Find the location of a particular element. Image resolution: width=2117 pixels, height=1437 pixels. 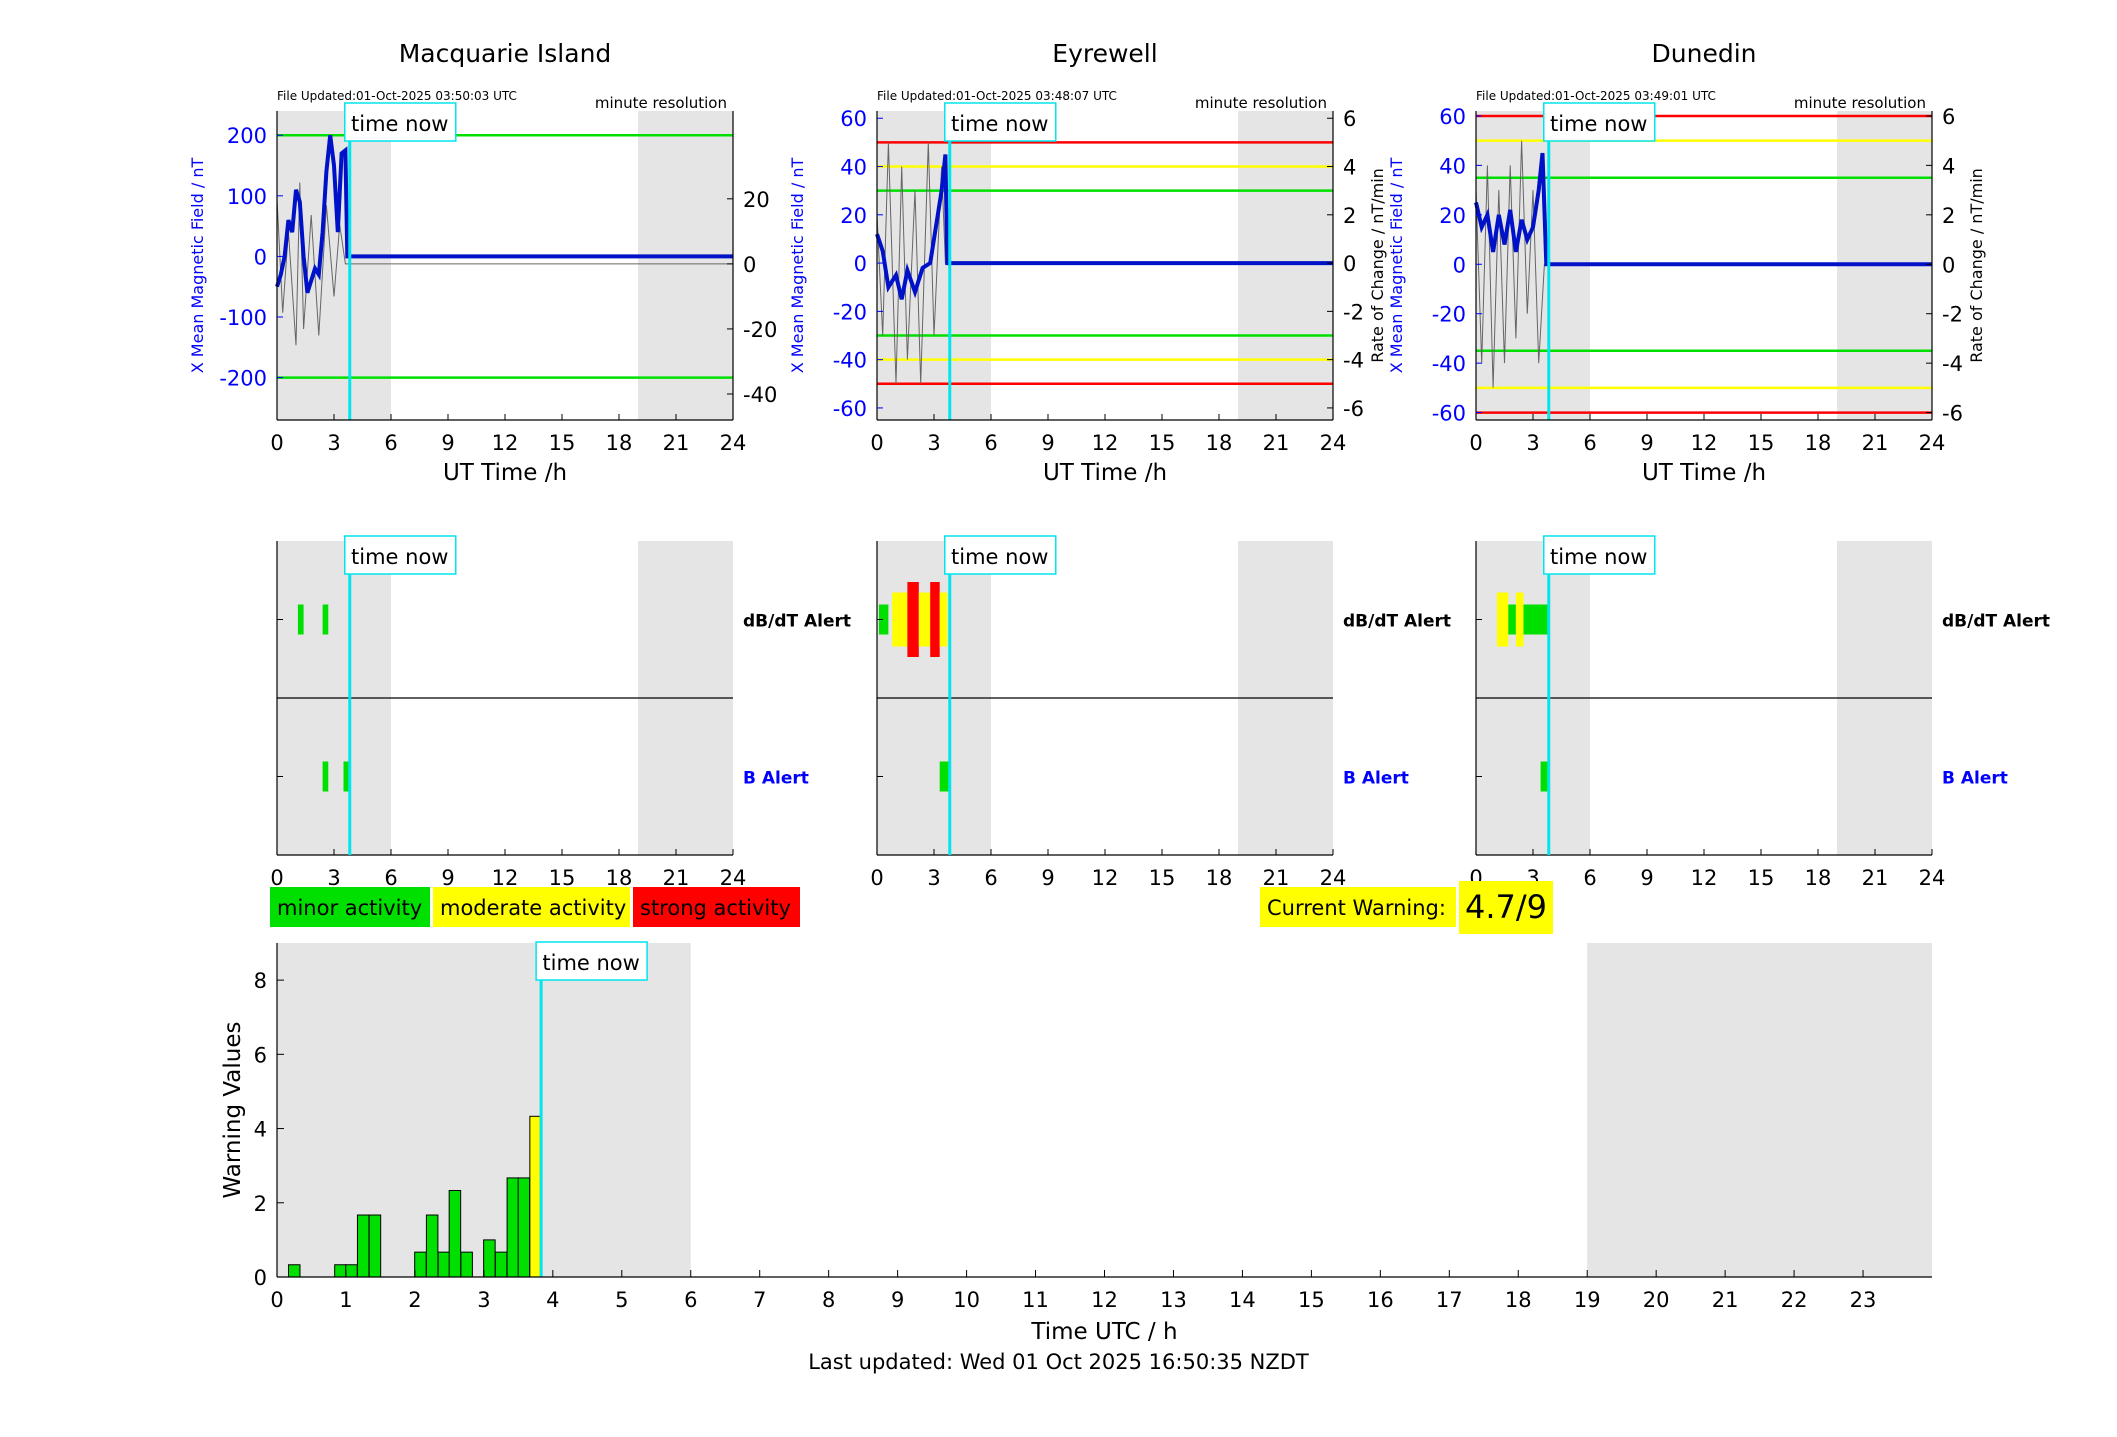

legend-minor-activity is located at coordinates (350, 907).